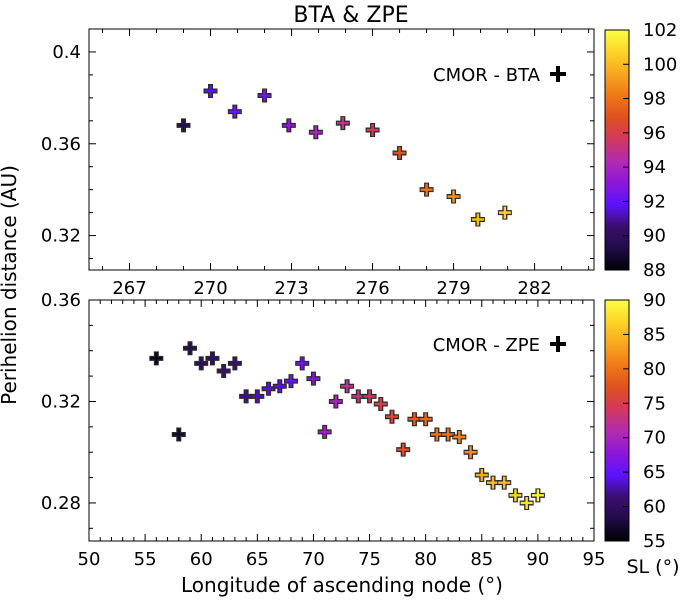  Describe the element at coordinates (10, 285) in the screenshot. I see `y-axis-label: Perihelion distance (AU)` at that location.